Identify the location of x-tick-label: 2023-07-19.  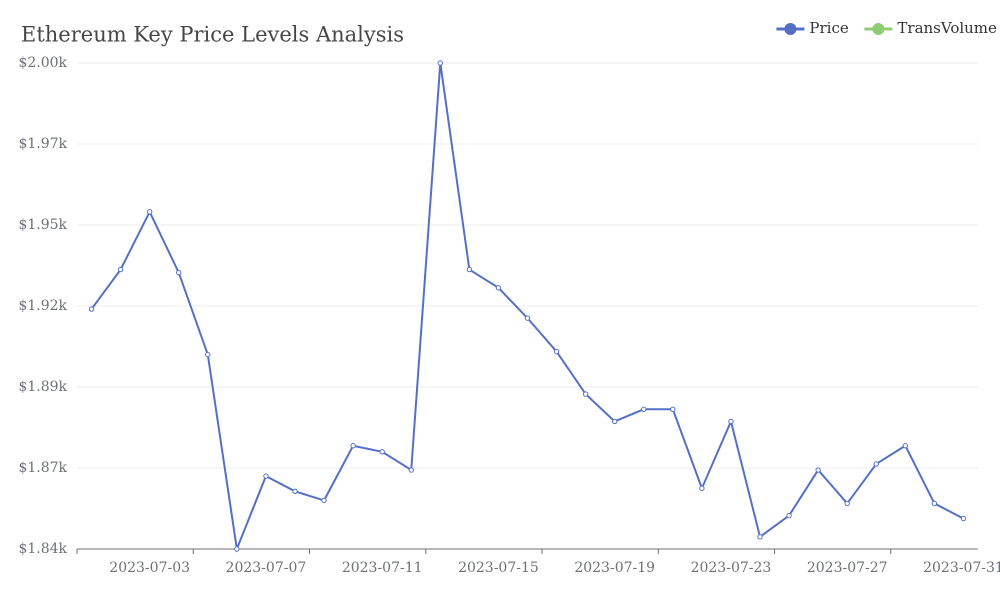
(614, 568).